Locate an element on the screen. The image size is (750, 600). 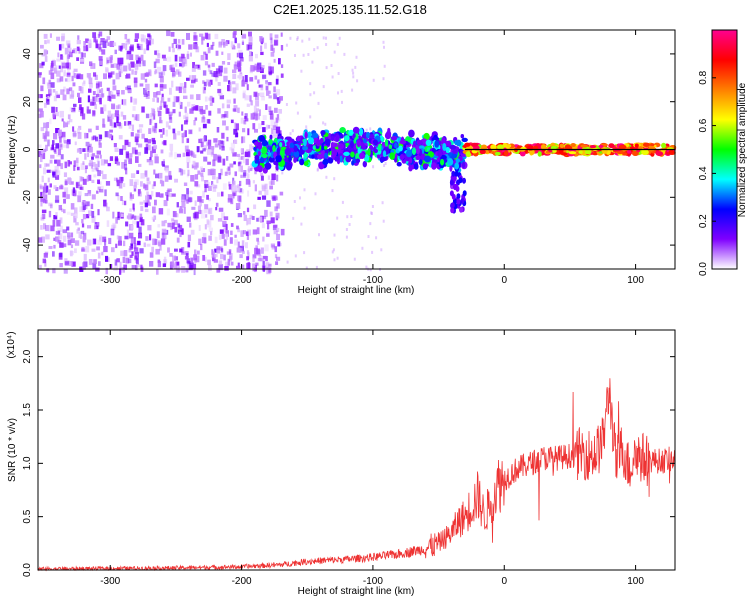
snr-y-axis-label: SNR (10 * v/v) is located at coordinates (12, 450).